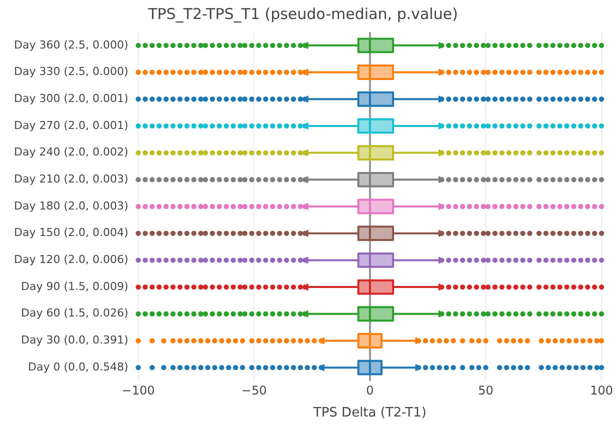  I want to click on x-tick-label: 0, so click(370, 390).